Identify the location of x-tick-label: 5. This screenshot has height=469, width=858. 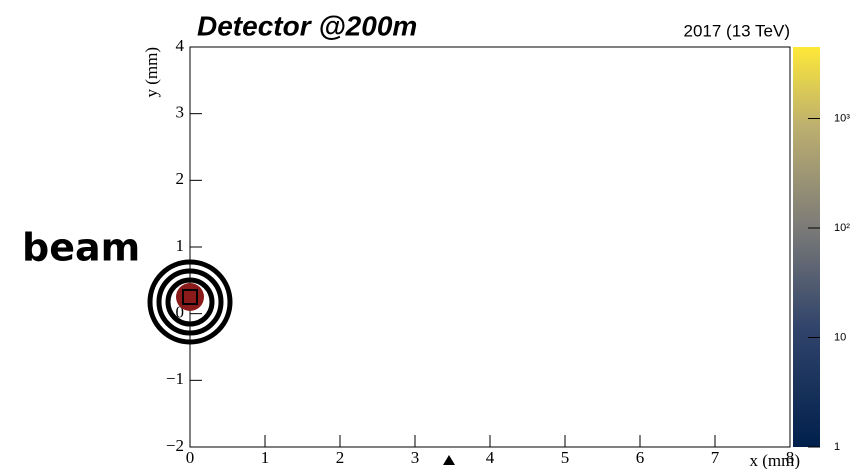
(565, 457).